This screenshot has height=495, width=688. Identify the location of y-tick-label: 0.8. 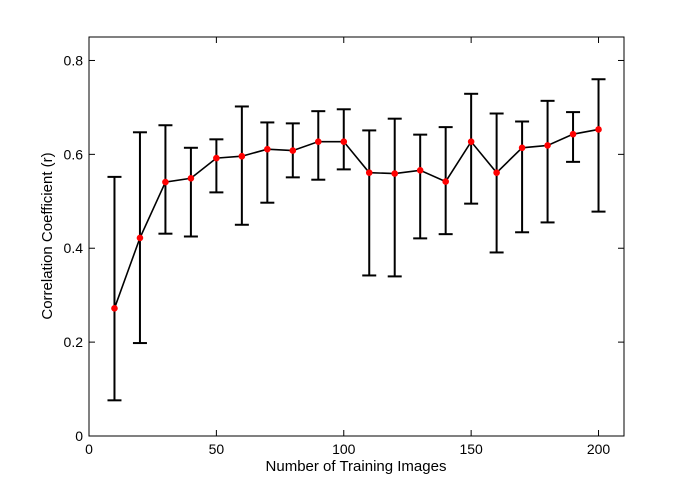
(74, 60).